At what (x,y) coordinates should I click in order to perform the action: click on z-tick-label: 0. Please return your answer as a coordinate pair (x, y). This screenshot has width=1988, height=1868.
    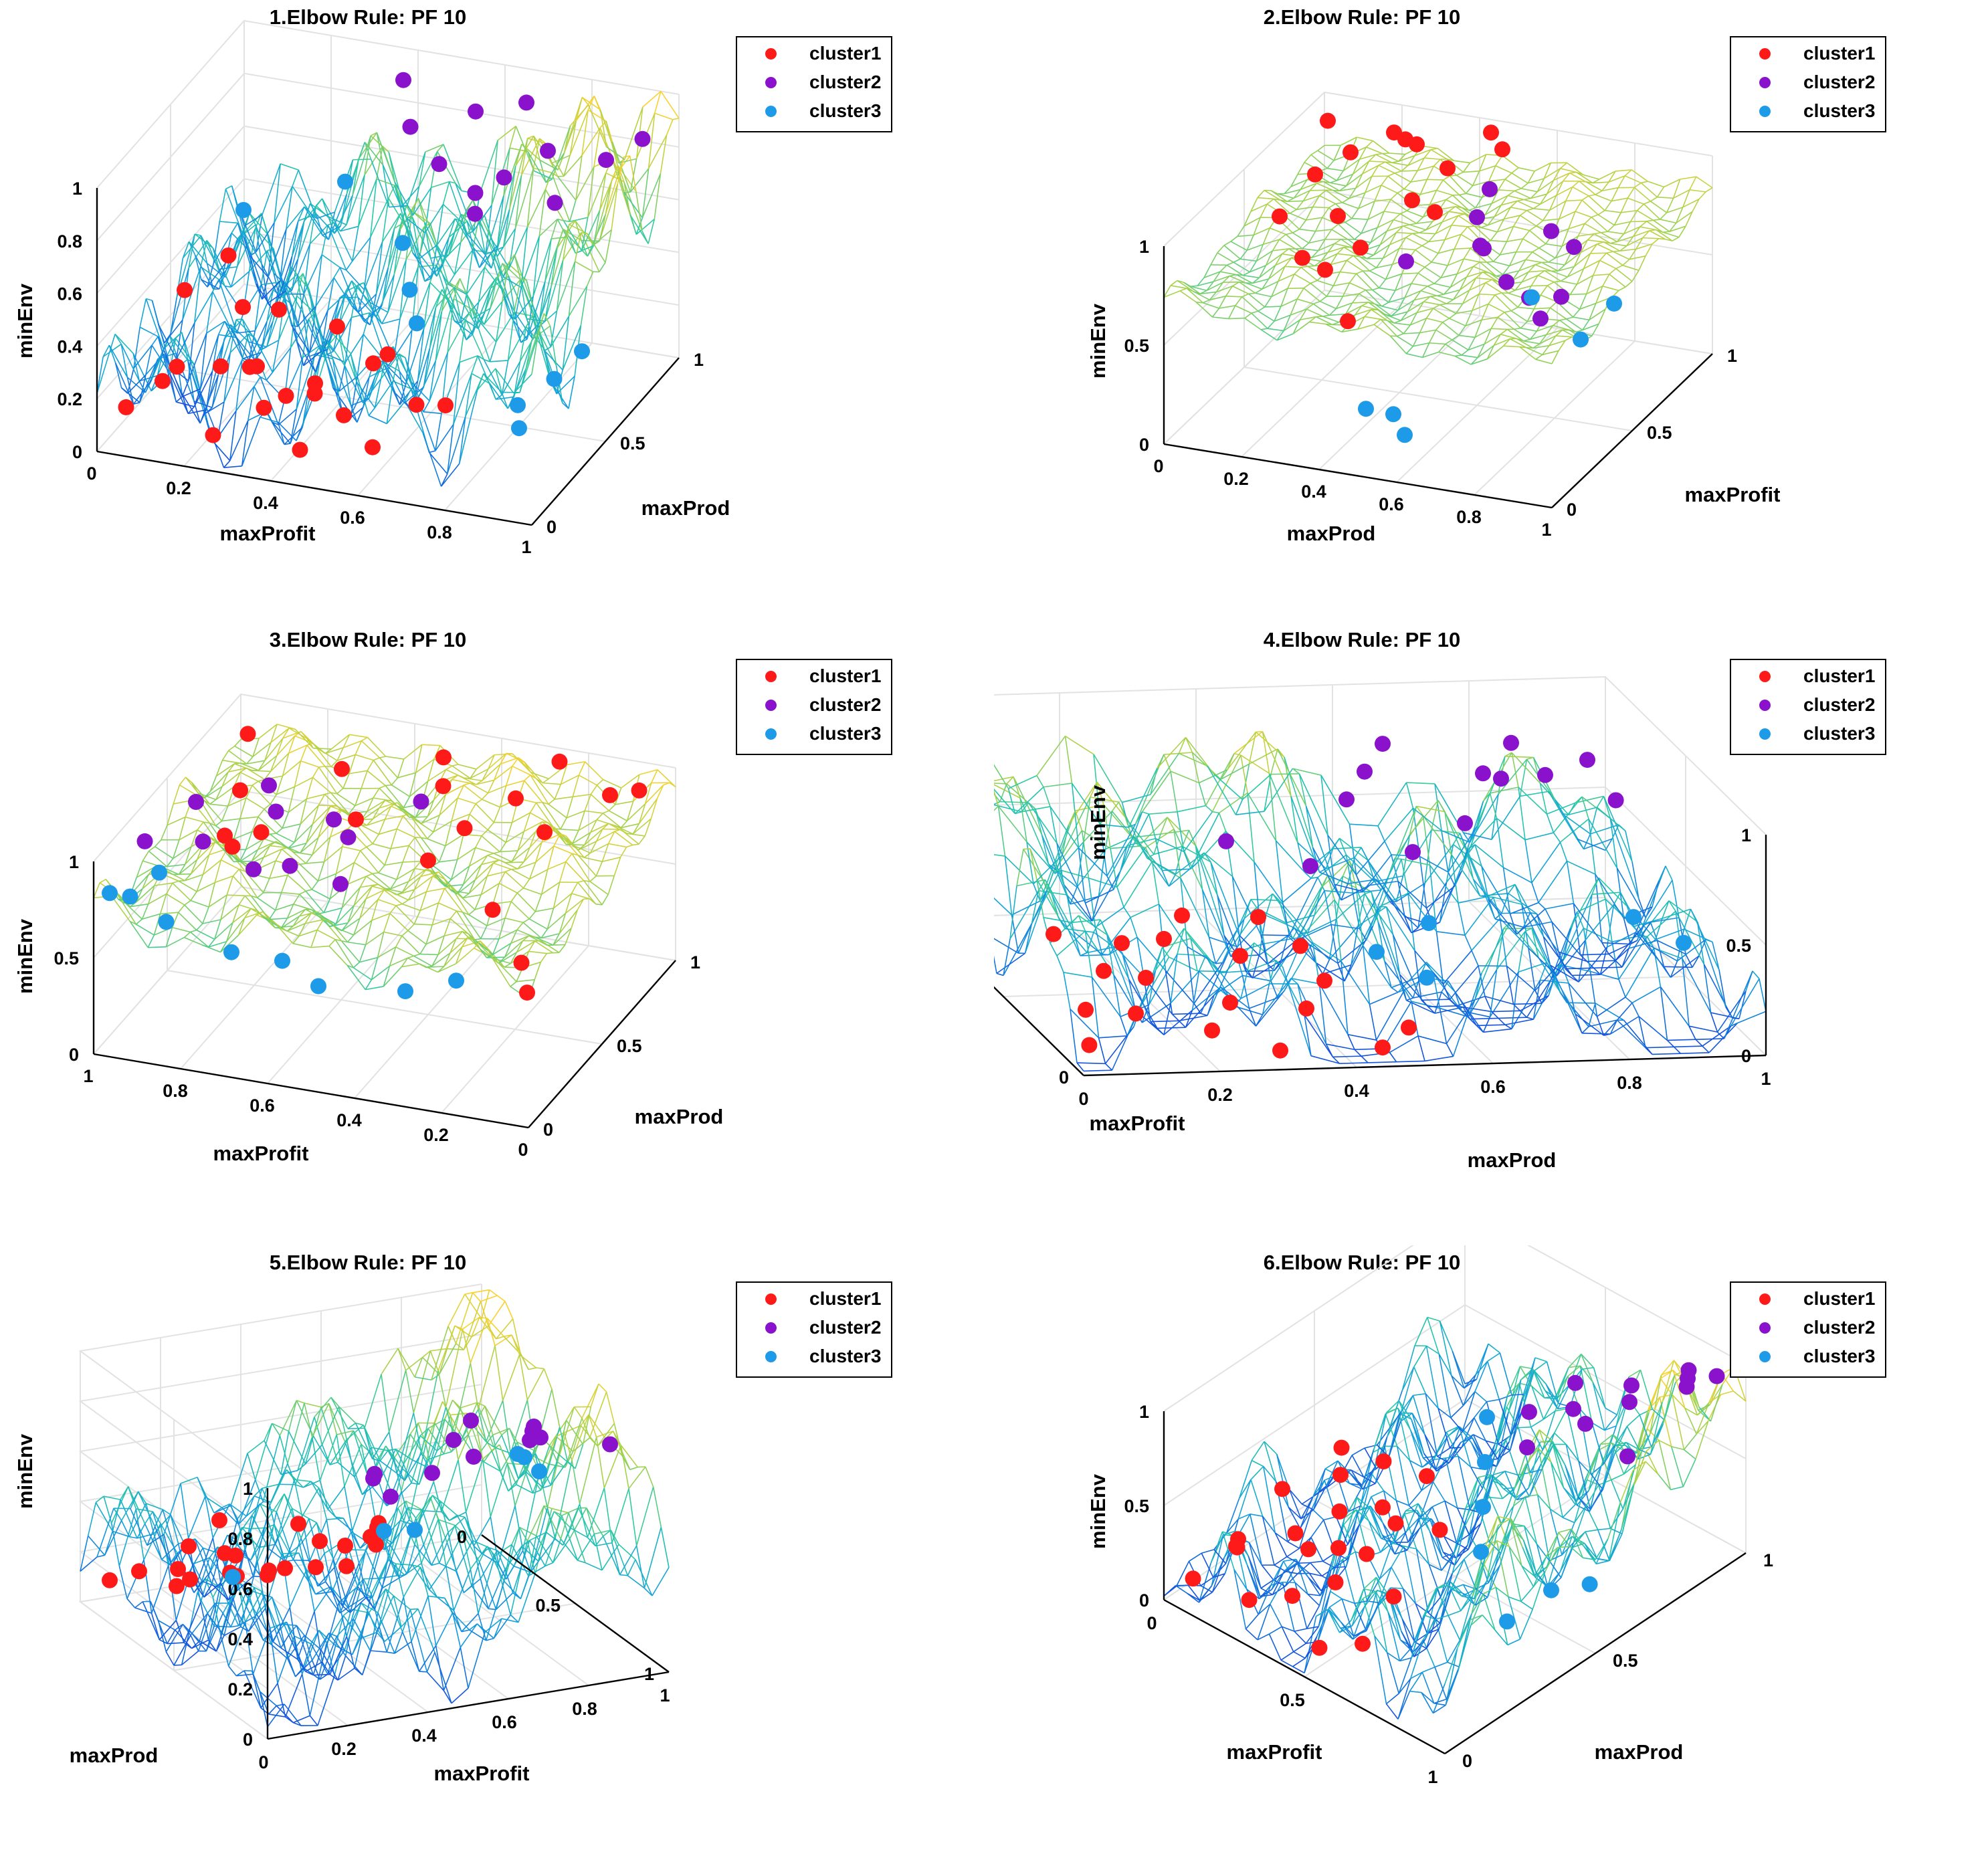
    Looking at the image, I should click on (248, 1740).